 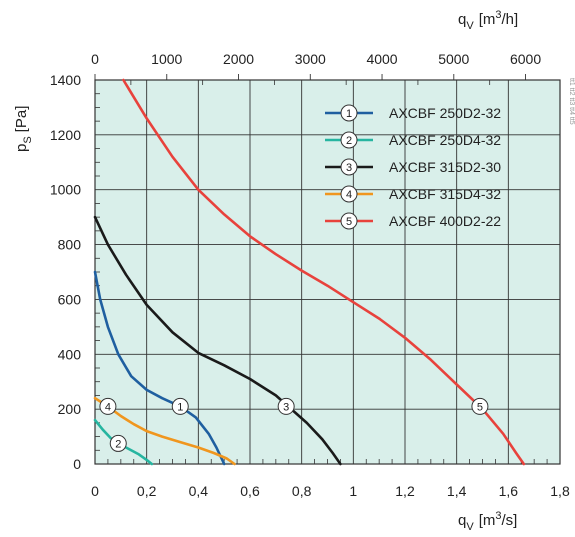 What do you see at coordinates (28, 139) in the screenshot?
I see `y-axis-label-sub: S` at bounding box center [28, 139].